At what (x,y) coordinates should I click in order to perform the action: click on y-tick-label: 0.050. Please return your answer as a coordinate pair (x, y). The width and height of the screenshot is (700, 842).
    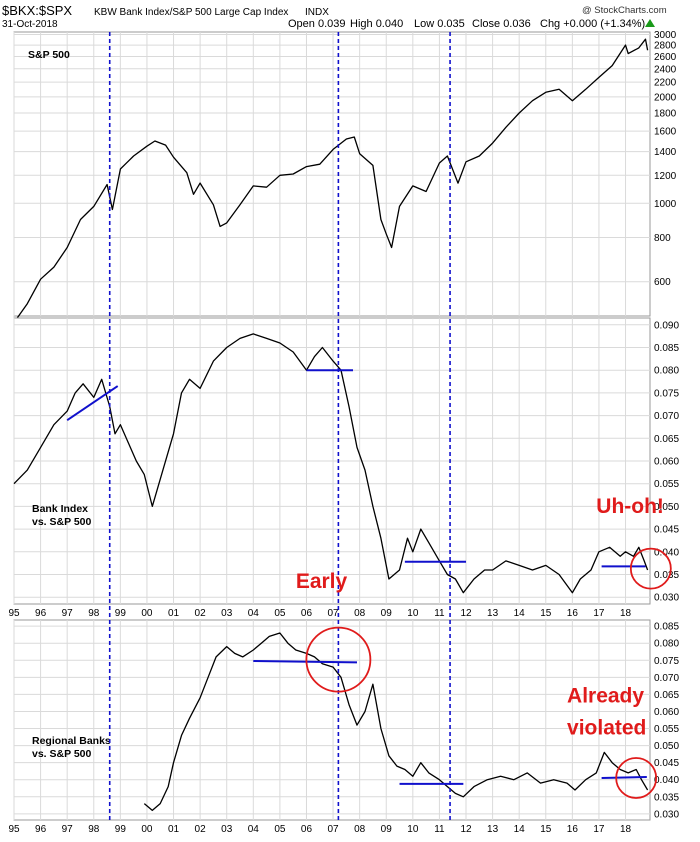
    Looking at the image, I should click on (666, 507).